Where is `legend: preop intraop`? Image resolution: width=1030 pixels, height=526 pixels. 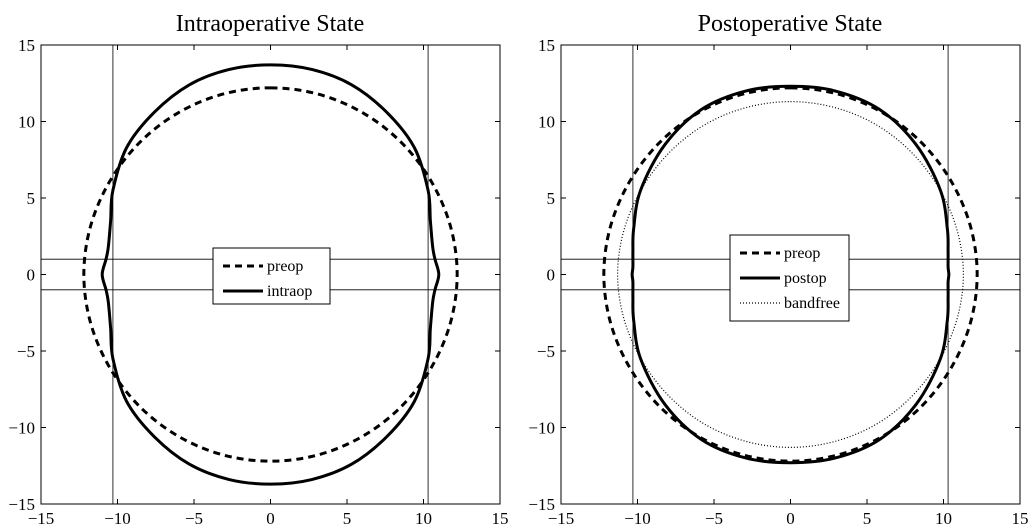
legend: preop intraop is located at coordinates (271, 276).